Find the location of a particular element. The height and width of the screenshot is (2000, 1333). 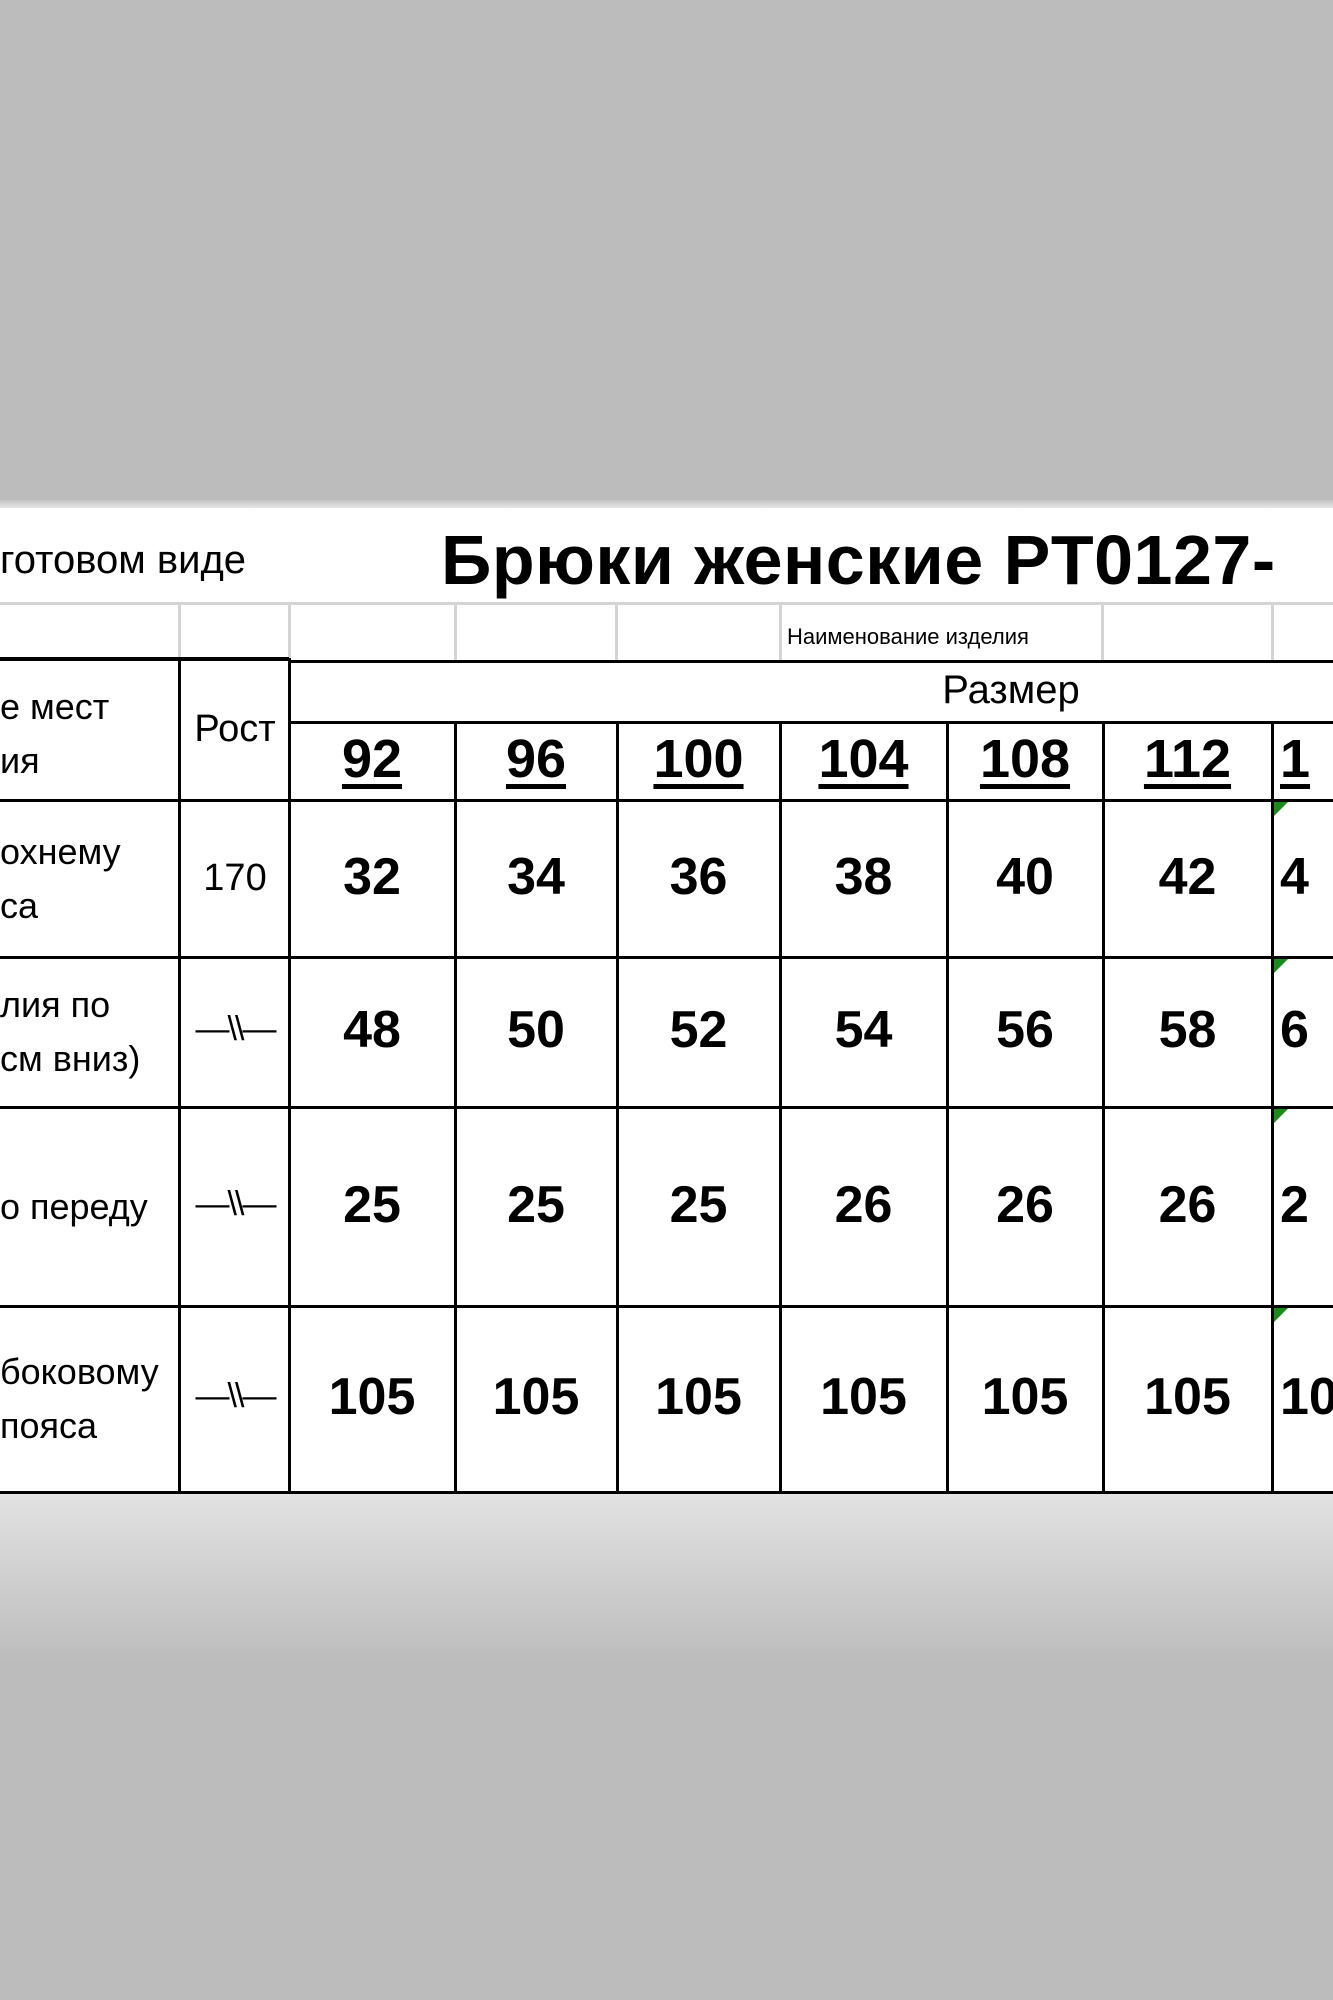

row-label-line: см вниз) is located at coordinates (70, 1058).